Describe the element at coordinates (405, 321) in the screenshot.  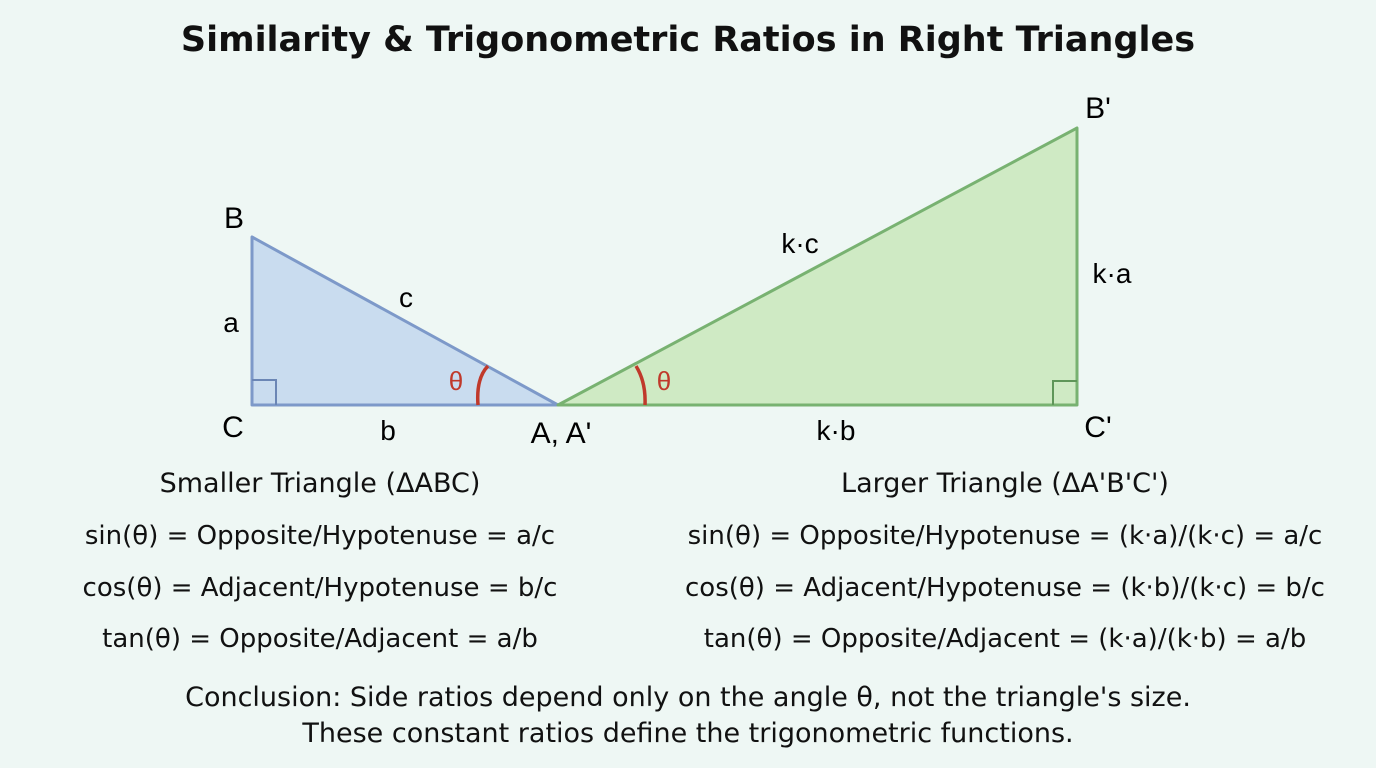
I see `small-triangle` at that location.